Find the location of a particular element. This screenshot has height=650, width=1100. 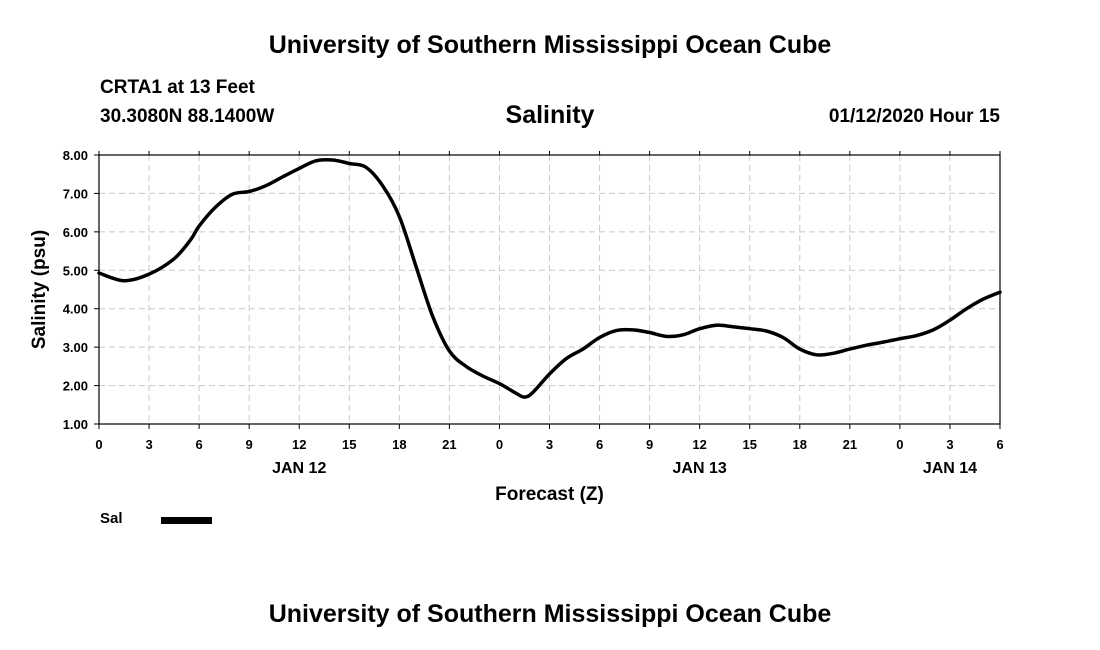

date-label: JAN 13 is located at coordinates (700, 468).